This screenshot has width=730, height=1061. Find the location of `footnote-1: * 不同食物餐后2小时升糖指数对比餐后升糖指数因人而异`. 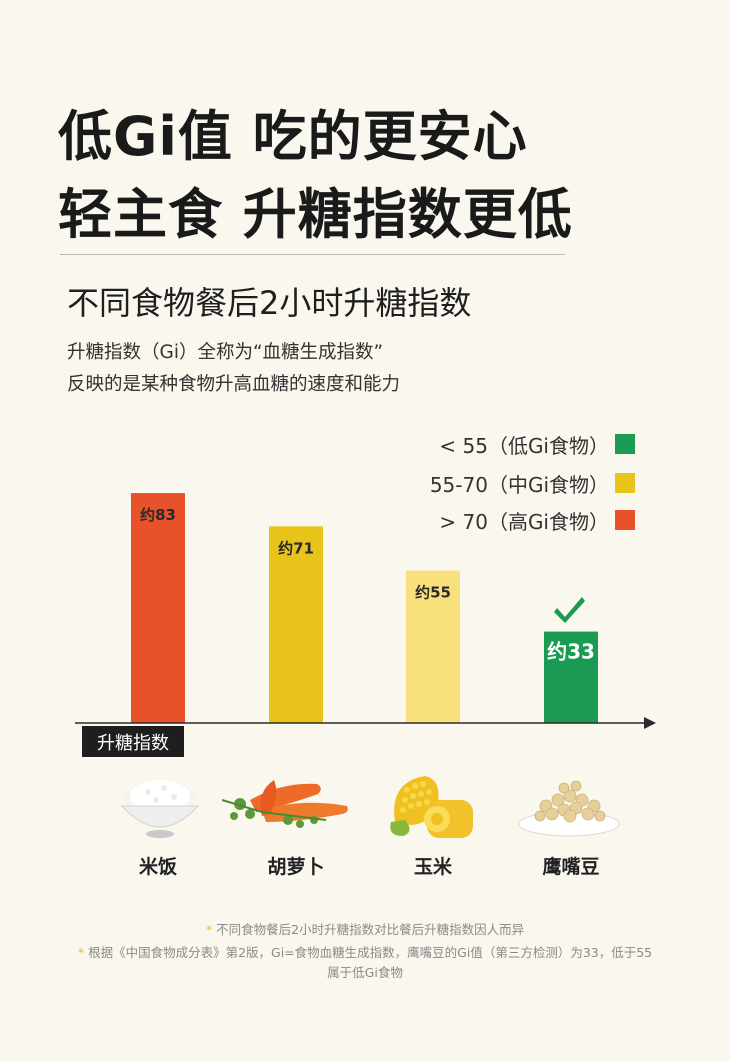

footnote-1: * 不同食物餐后2小时升糖指数对比餐后升糖指数因人而异 is located at coordinates (365, 930).